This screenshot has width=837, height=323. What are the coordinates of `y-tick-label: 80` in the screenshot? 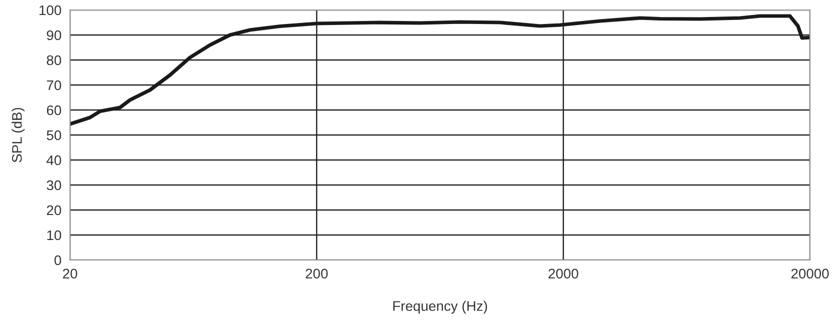 It's located at (54, 60).